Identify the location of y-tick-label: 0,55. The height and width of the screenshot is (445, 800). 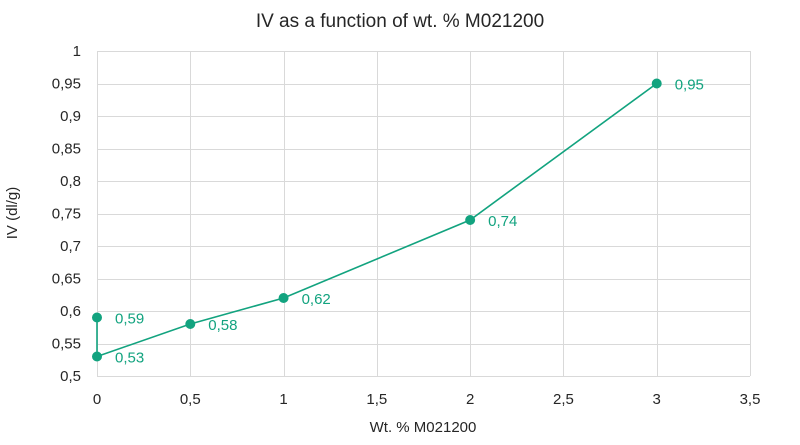
(66, 344).